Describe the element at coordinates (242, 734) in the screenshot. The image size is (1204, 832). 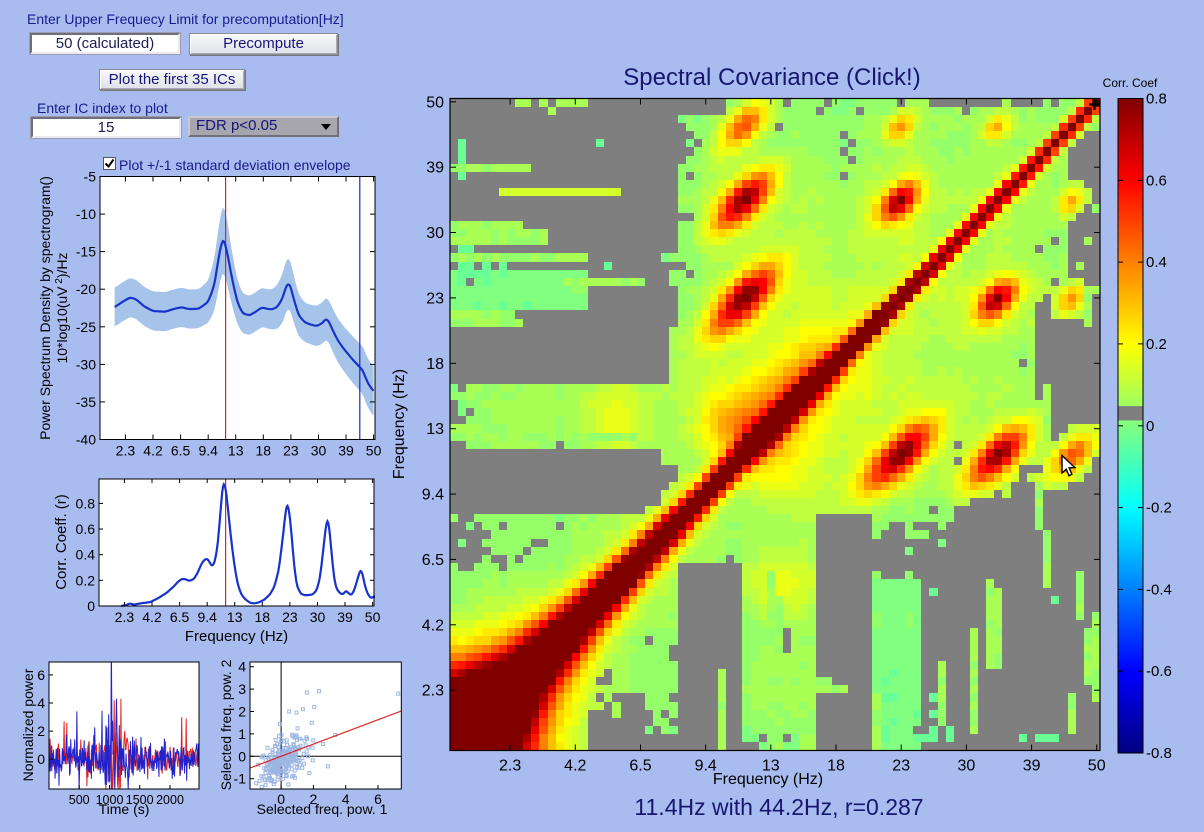
I see `svg-text: 1` at that location.